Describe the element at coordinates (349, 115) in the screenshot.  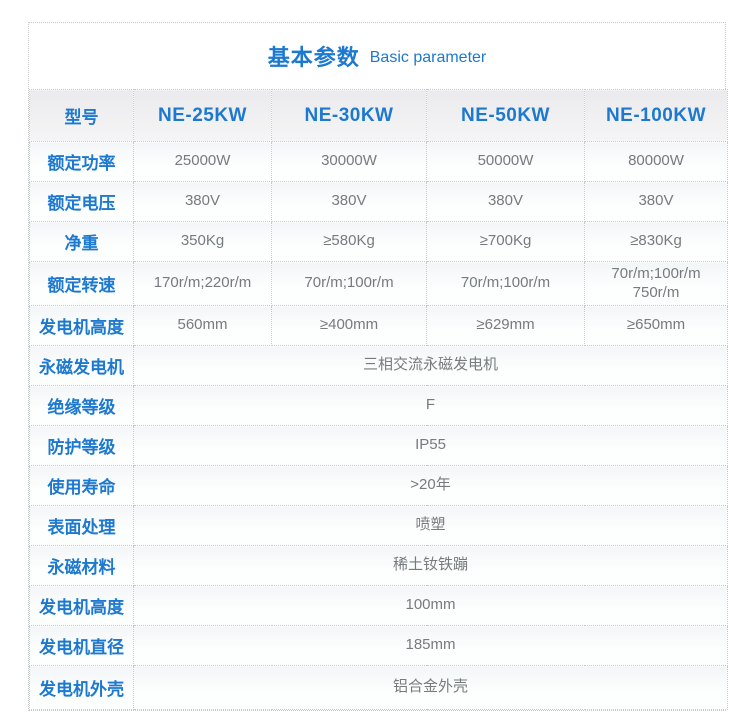
I see `model-header-cell: NE-30KW` at that location.